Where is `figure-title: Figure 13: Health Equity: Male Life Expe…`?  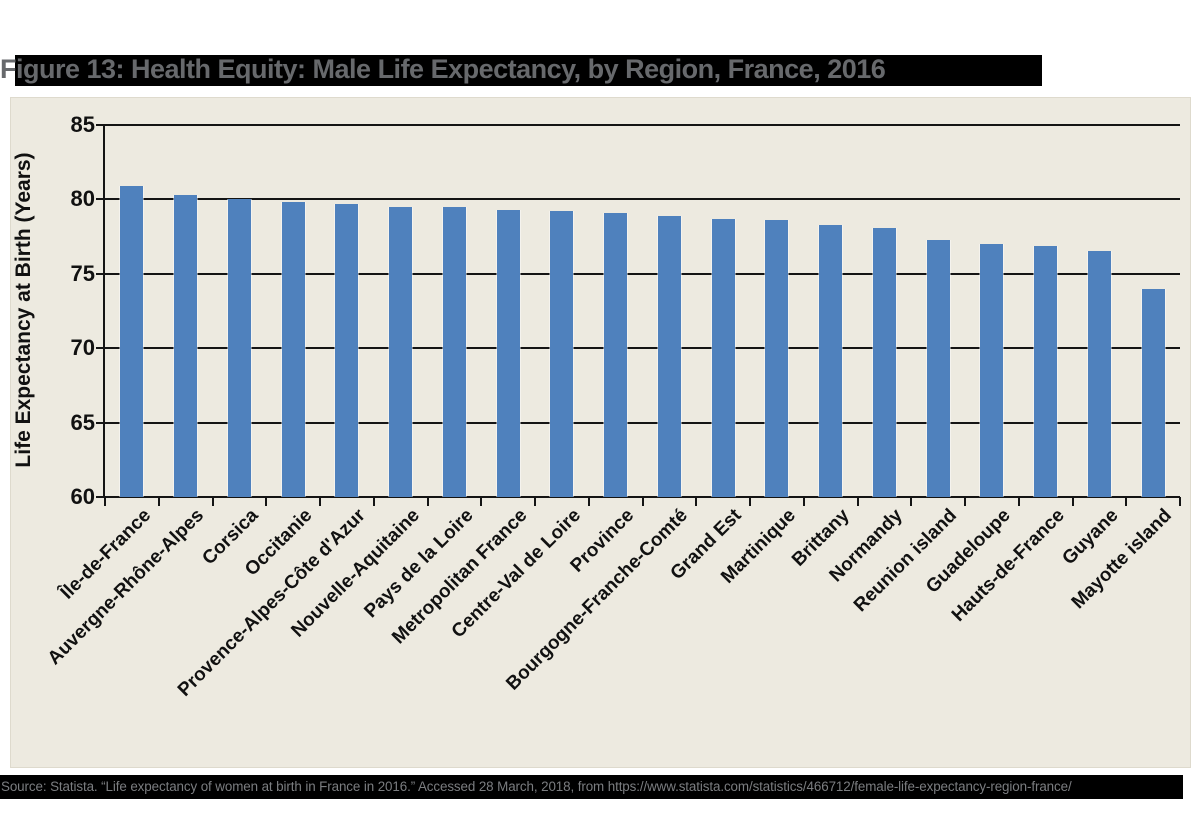
figure-title: Figure 13: Health Equity: Male Life Expe… is located at coordinates (443, 69).